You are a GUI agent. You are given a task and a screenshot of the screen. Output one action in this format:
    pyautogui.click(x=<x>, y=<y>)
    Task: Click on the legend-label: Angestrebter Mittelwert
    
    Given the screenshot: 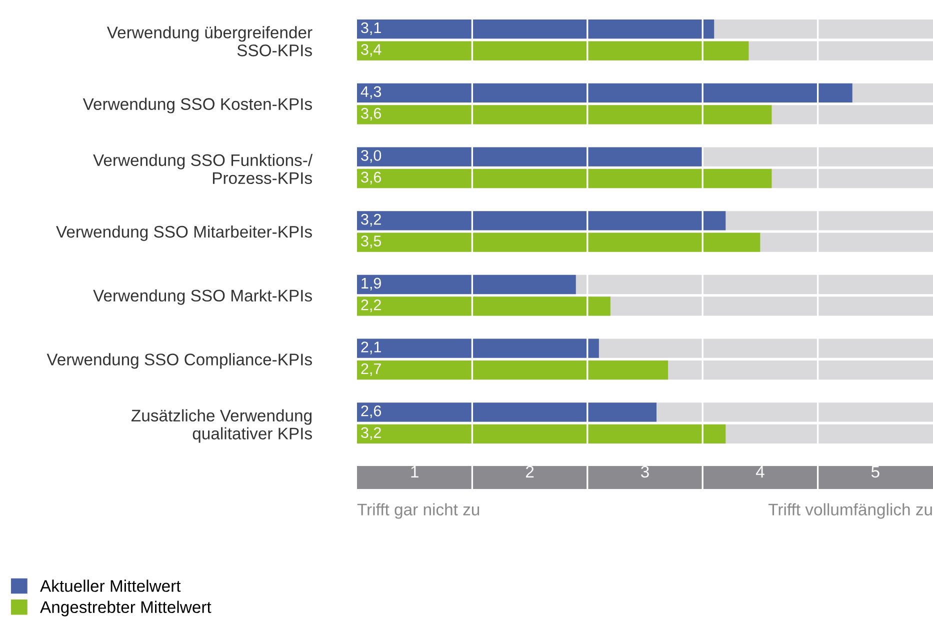 What is the action you would take?
    pyautogui.click(x=126, y=608)
    